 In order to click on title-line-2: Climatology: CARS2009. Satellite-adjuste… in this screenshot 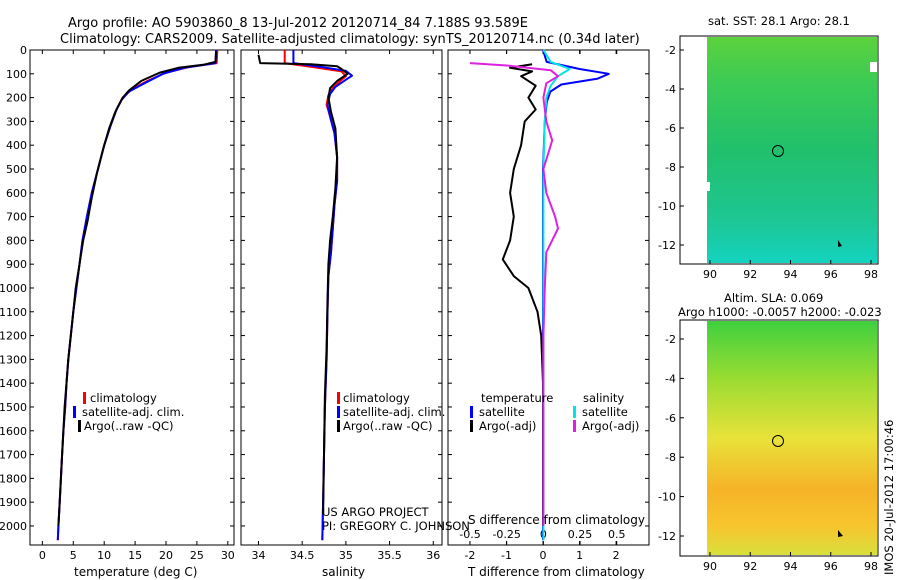, I will do `click(350, 39)`.